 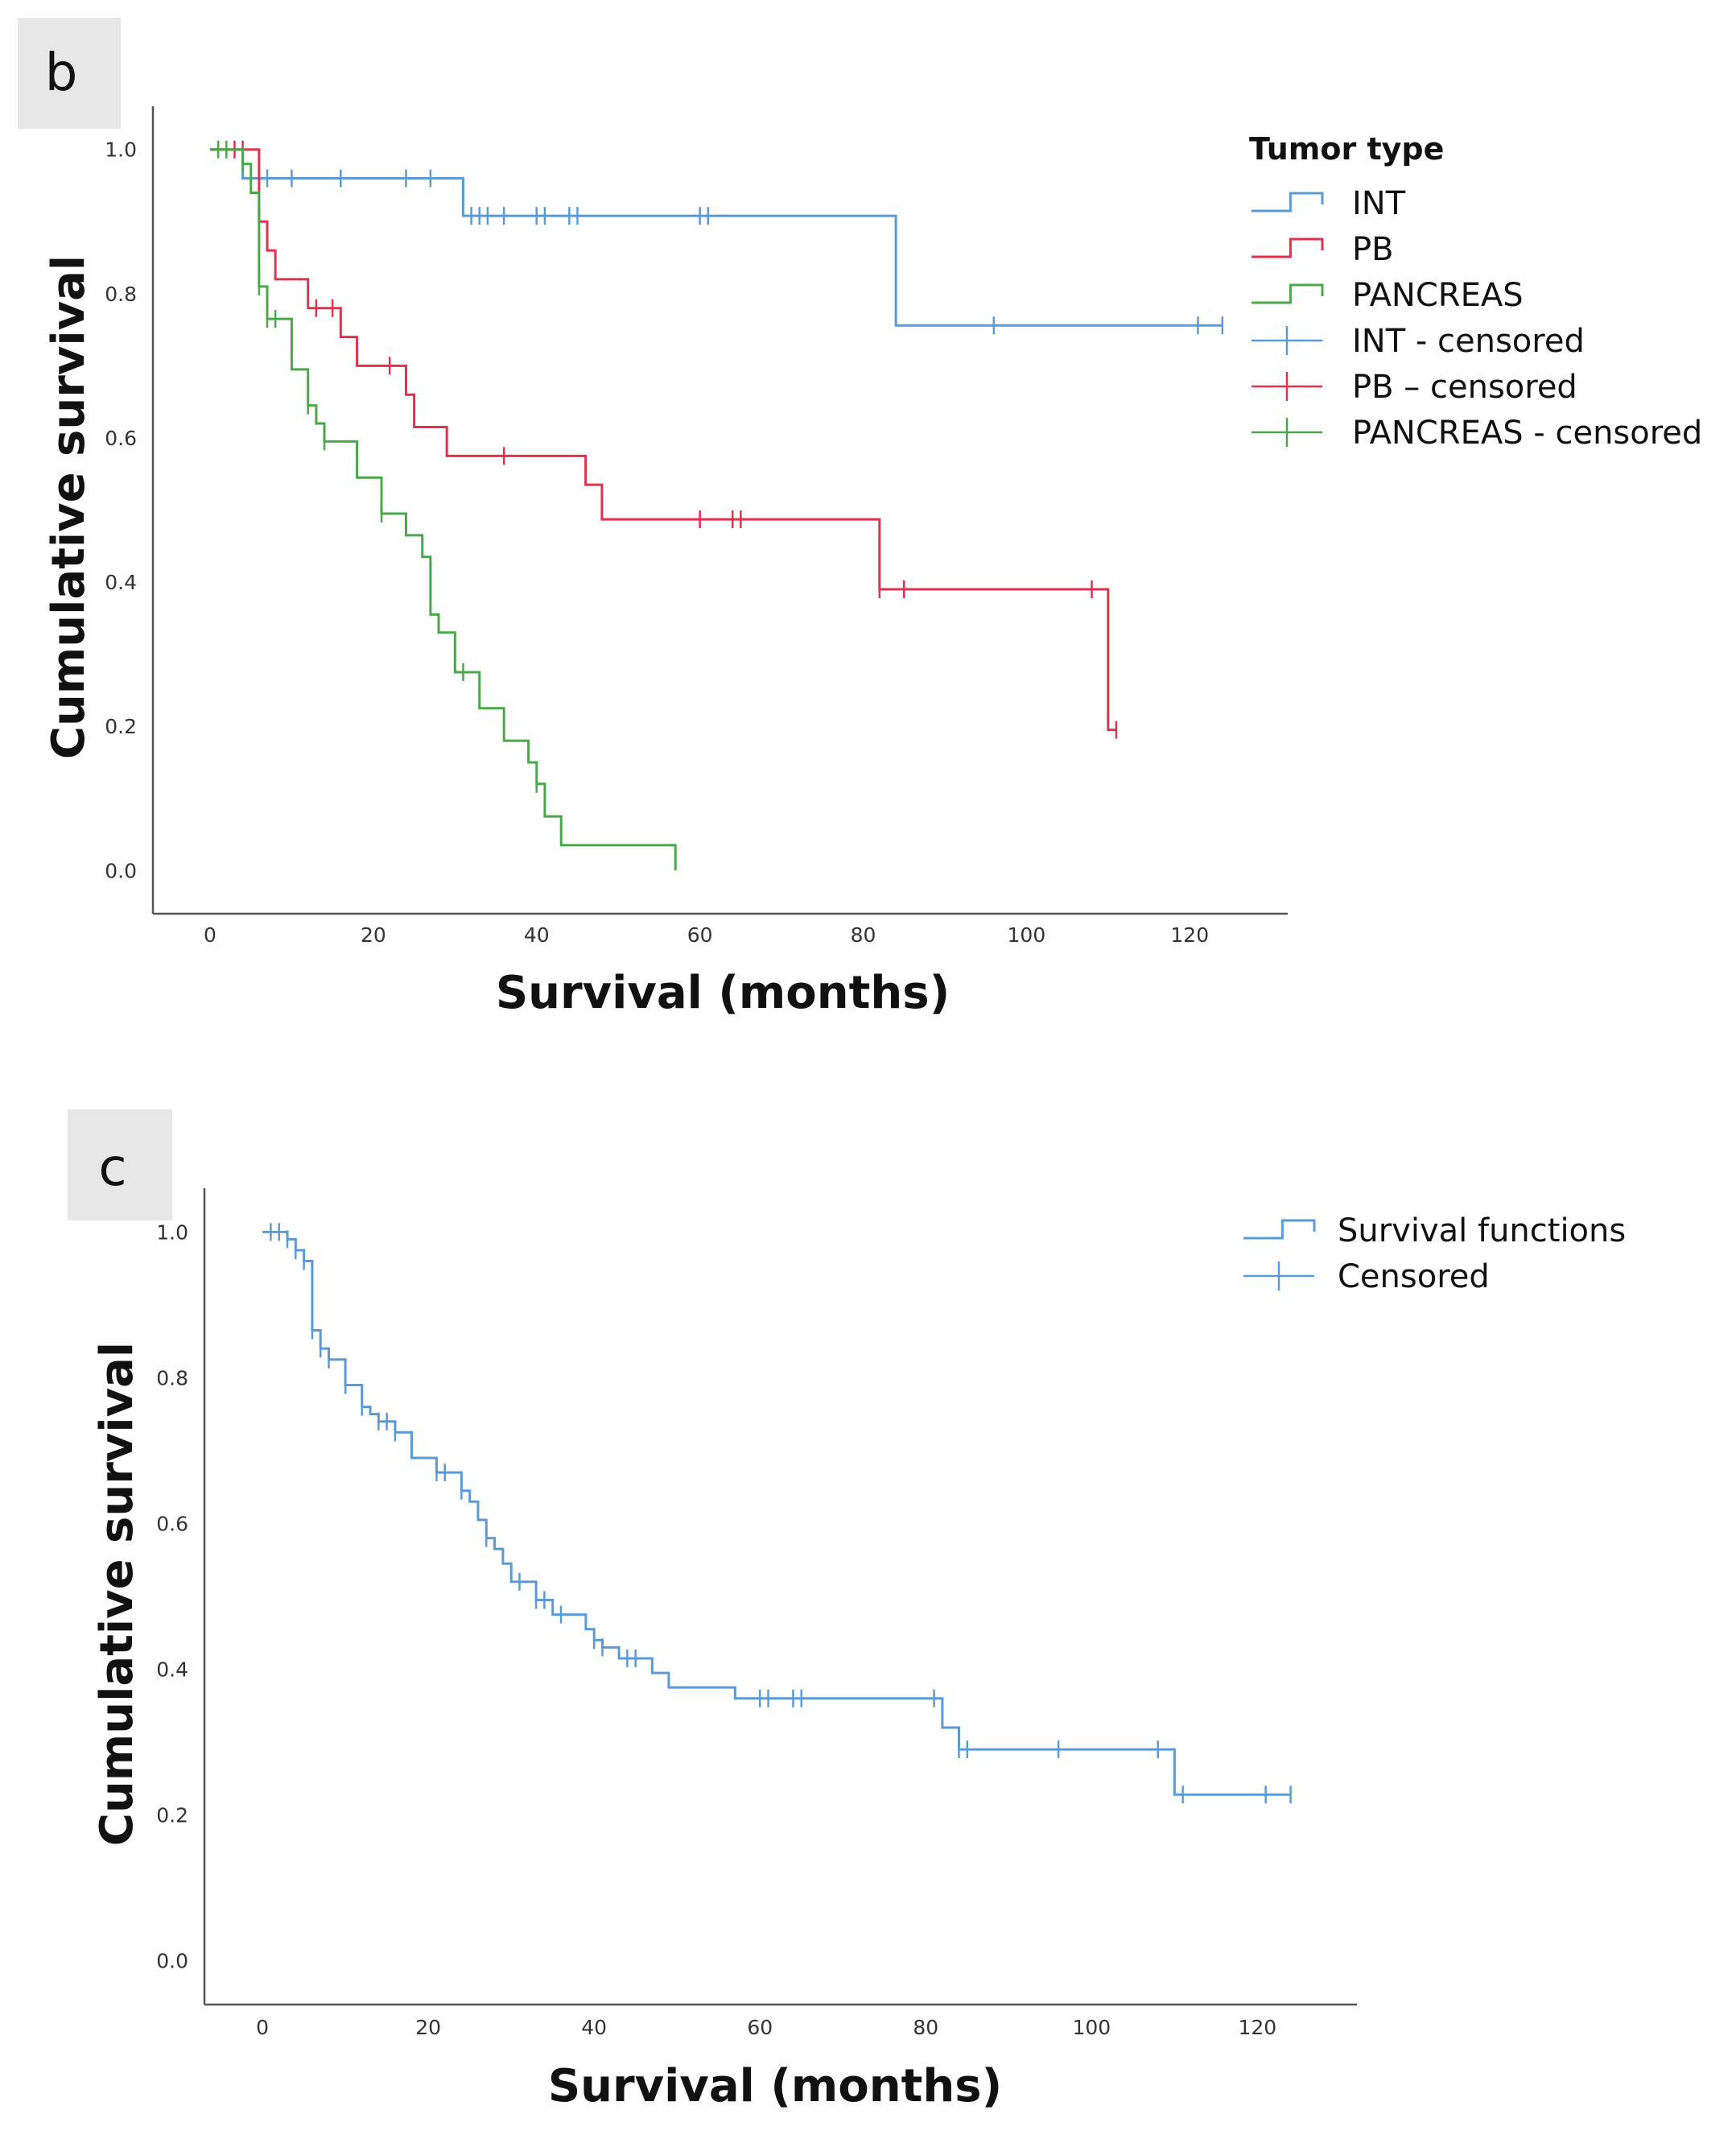 I want to click on panel-c-y-axis-title: Cumulative survival, so click(x=117, y=1594).